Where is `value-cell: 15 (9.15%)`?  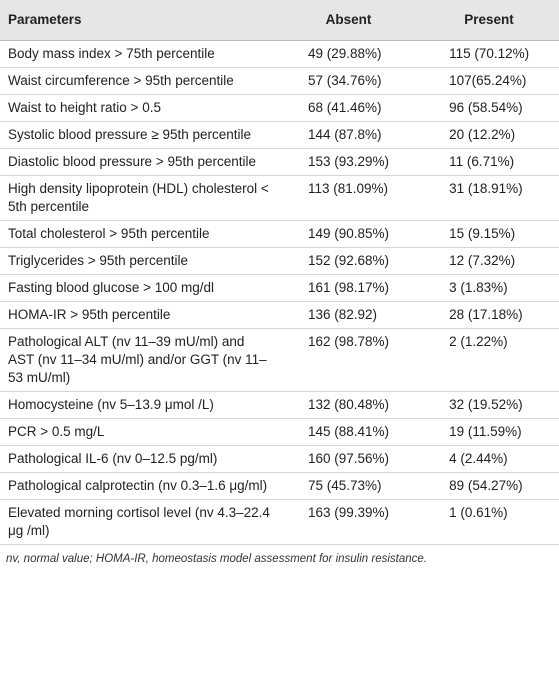
value-cell: 15 (9.15%) is located at coordinates (489, 234).